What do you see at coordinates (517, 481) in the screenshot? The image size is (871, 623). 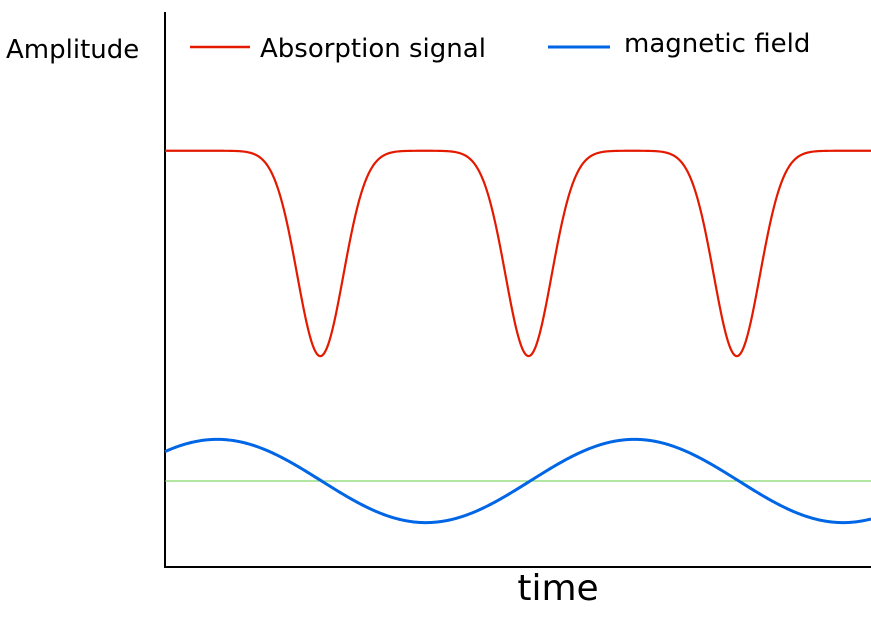 I see `magnetic-field-line` at bounding box center [517, 481].